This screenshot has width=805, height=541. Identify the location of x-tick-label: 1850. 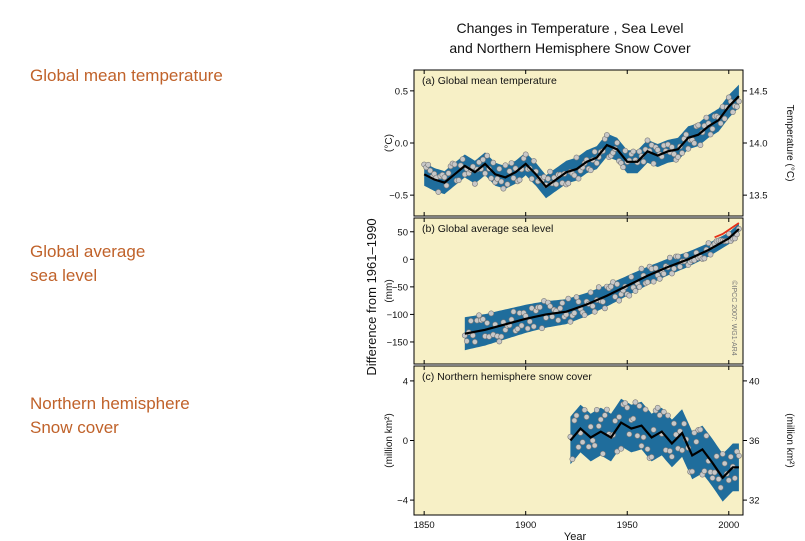
(424, 525).